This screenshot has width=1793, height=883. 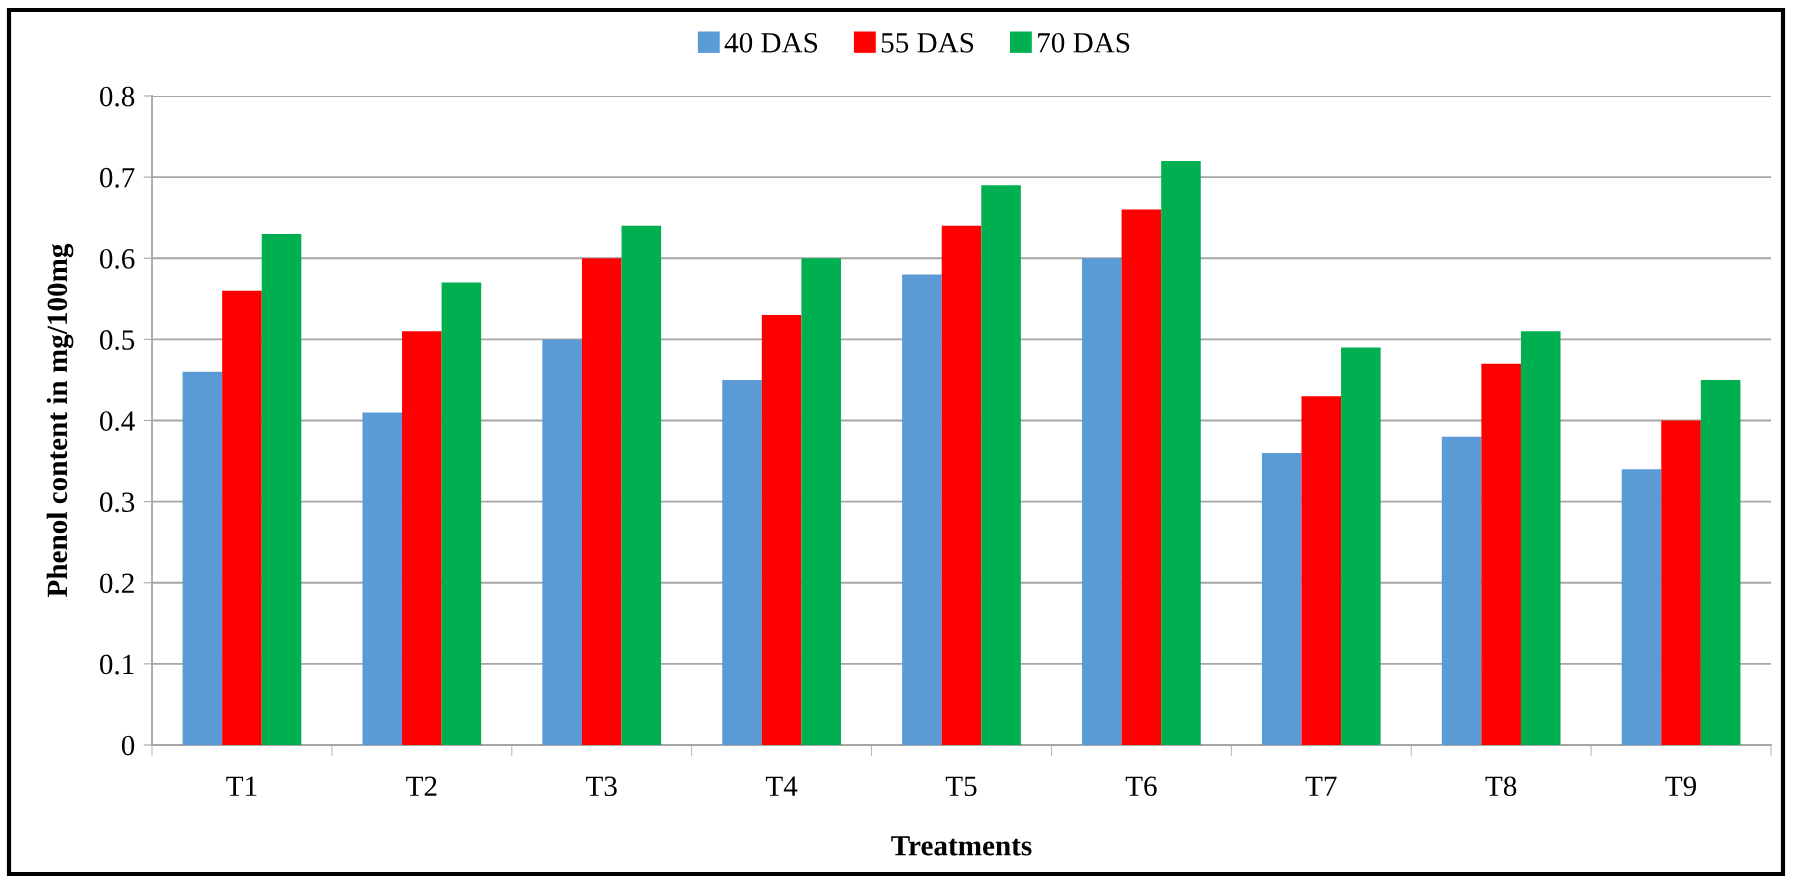 What do you see at coordinates (1681, 786) in the screenshot?
I see `x-tick-label: T9` at bounding box center [1681, 786].